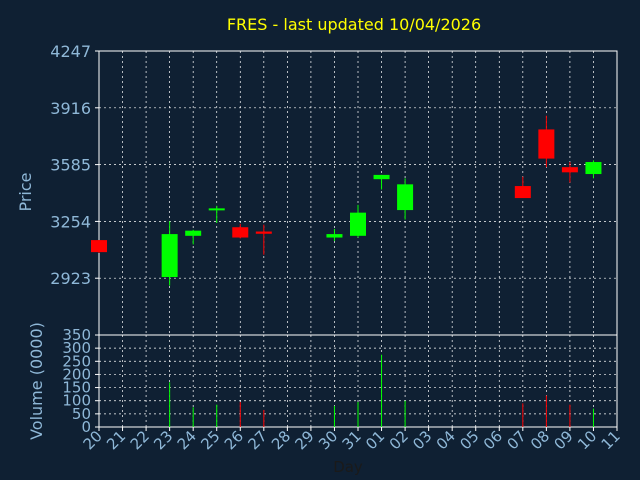 Image resolution: width=640 pixels, height=480 pixels. What do you see at coordinates (81, 414) in the screenshot?
I see `volume-tick-label: 50` at bounding box center [81, 414].